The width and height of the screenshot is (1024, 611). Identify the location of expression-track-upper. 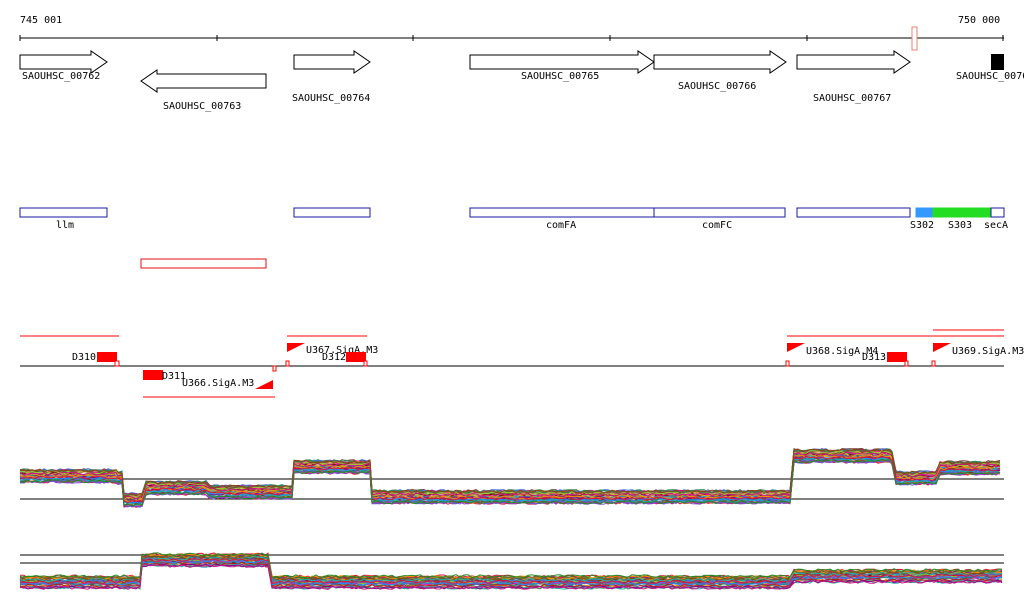
(511, 477).